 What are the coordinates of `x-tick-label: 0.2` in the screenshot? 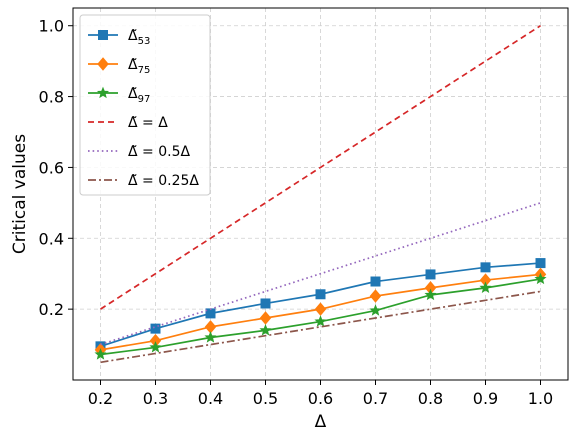 It's located at (100, 398).